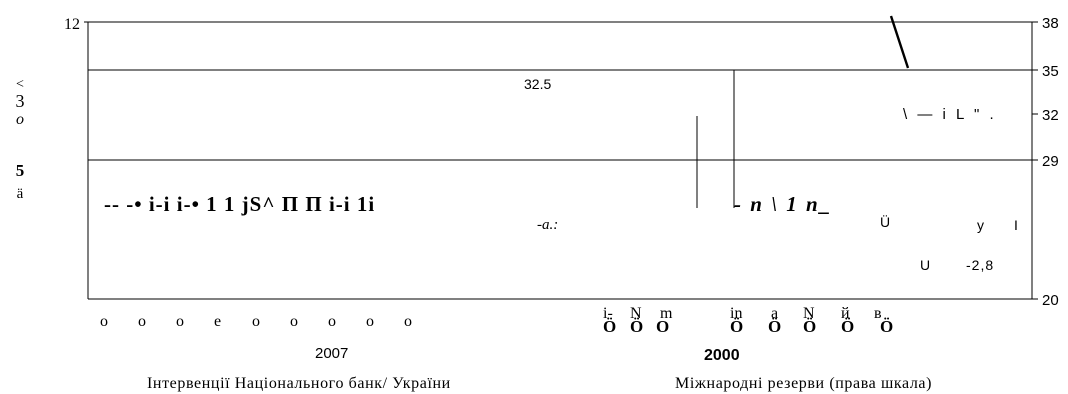 This screenshot has height=394, width=1068. I want to click on annotation-value-top: 32.5, so click(537, 84).